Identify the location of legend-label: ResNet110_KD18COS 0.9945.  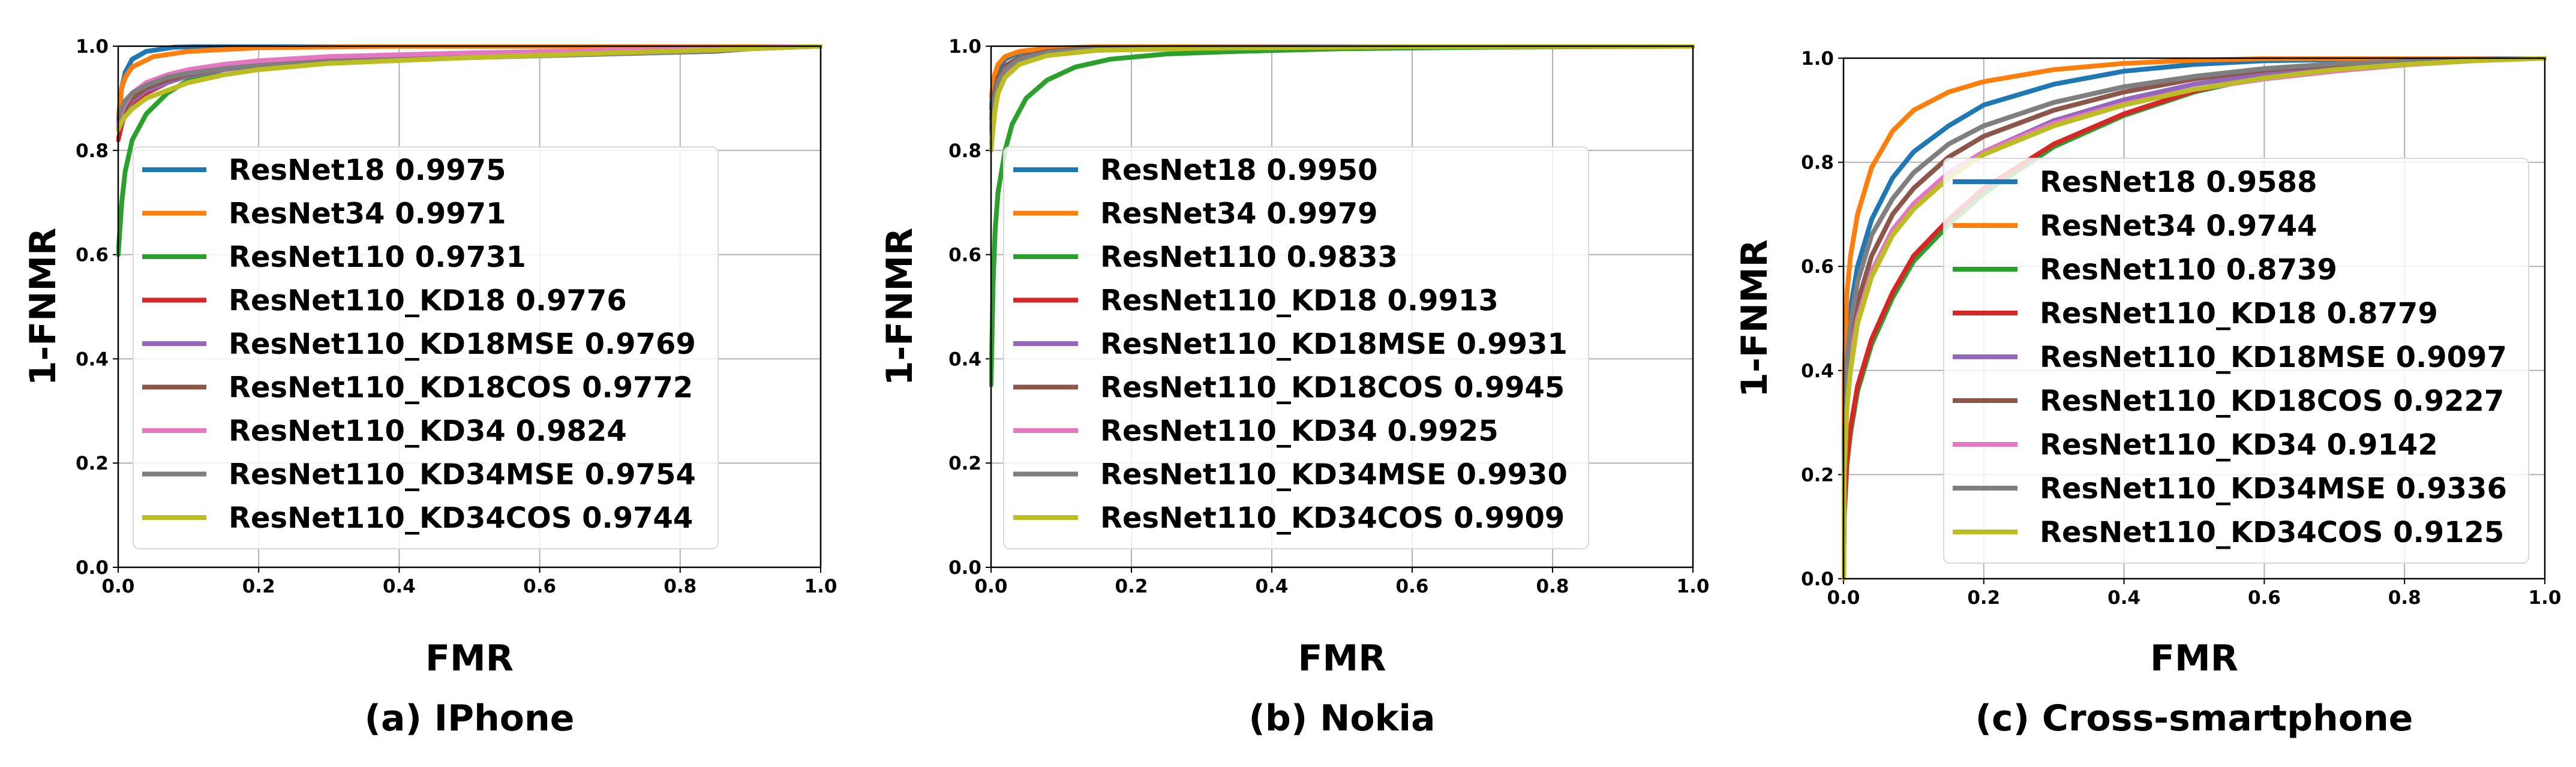
(1333, 388).